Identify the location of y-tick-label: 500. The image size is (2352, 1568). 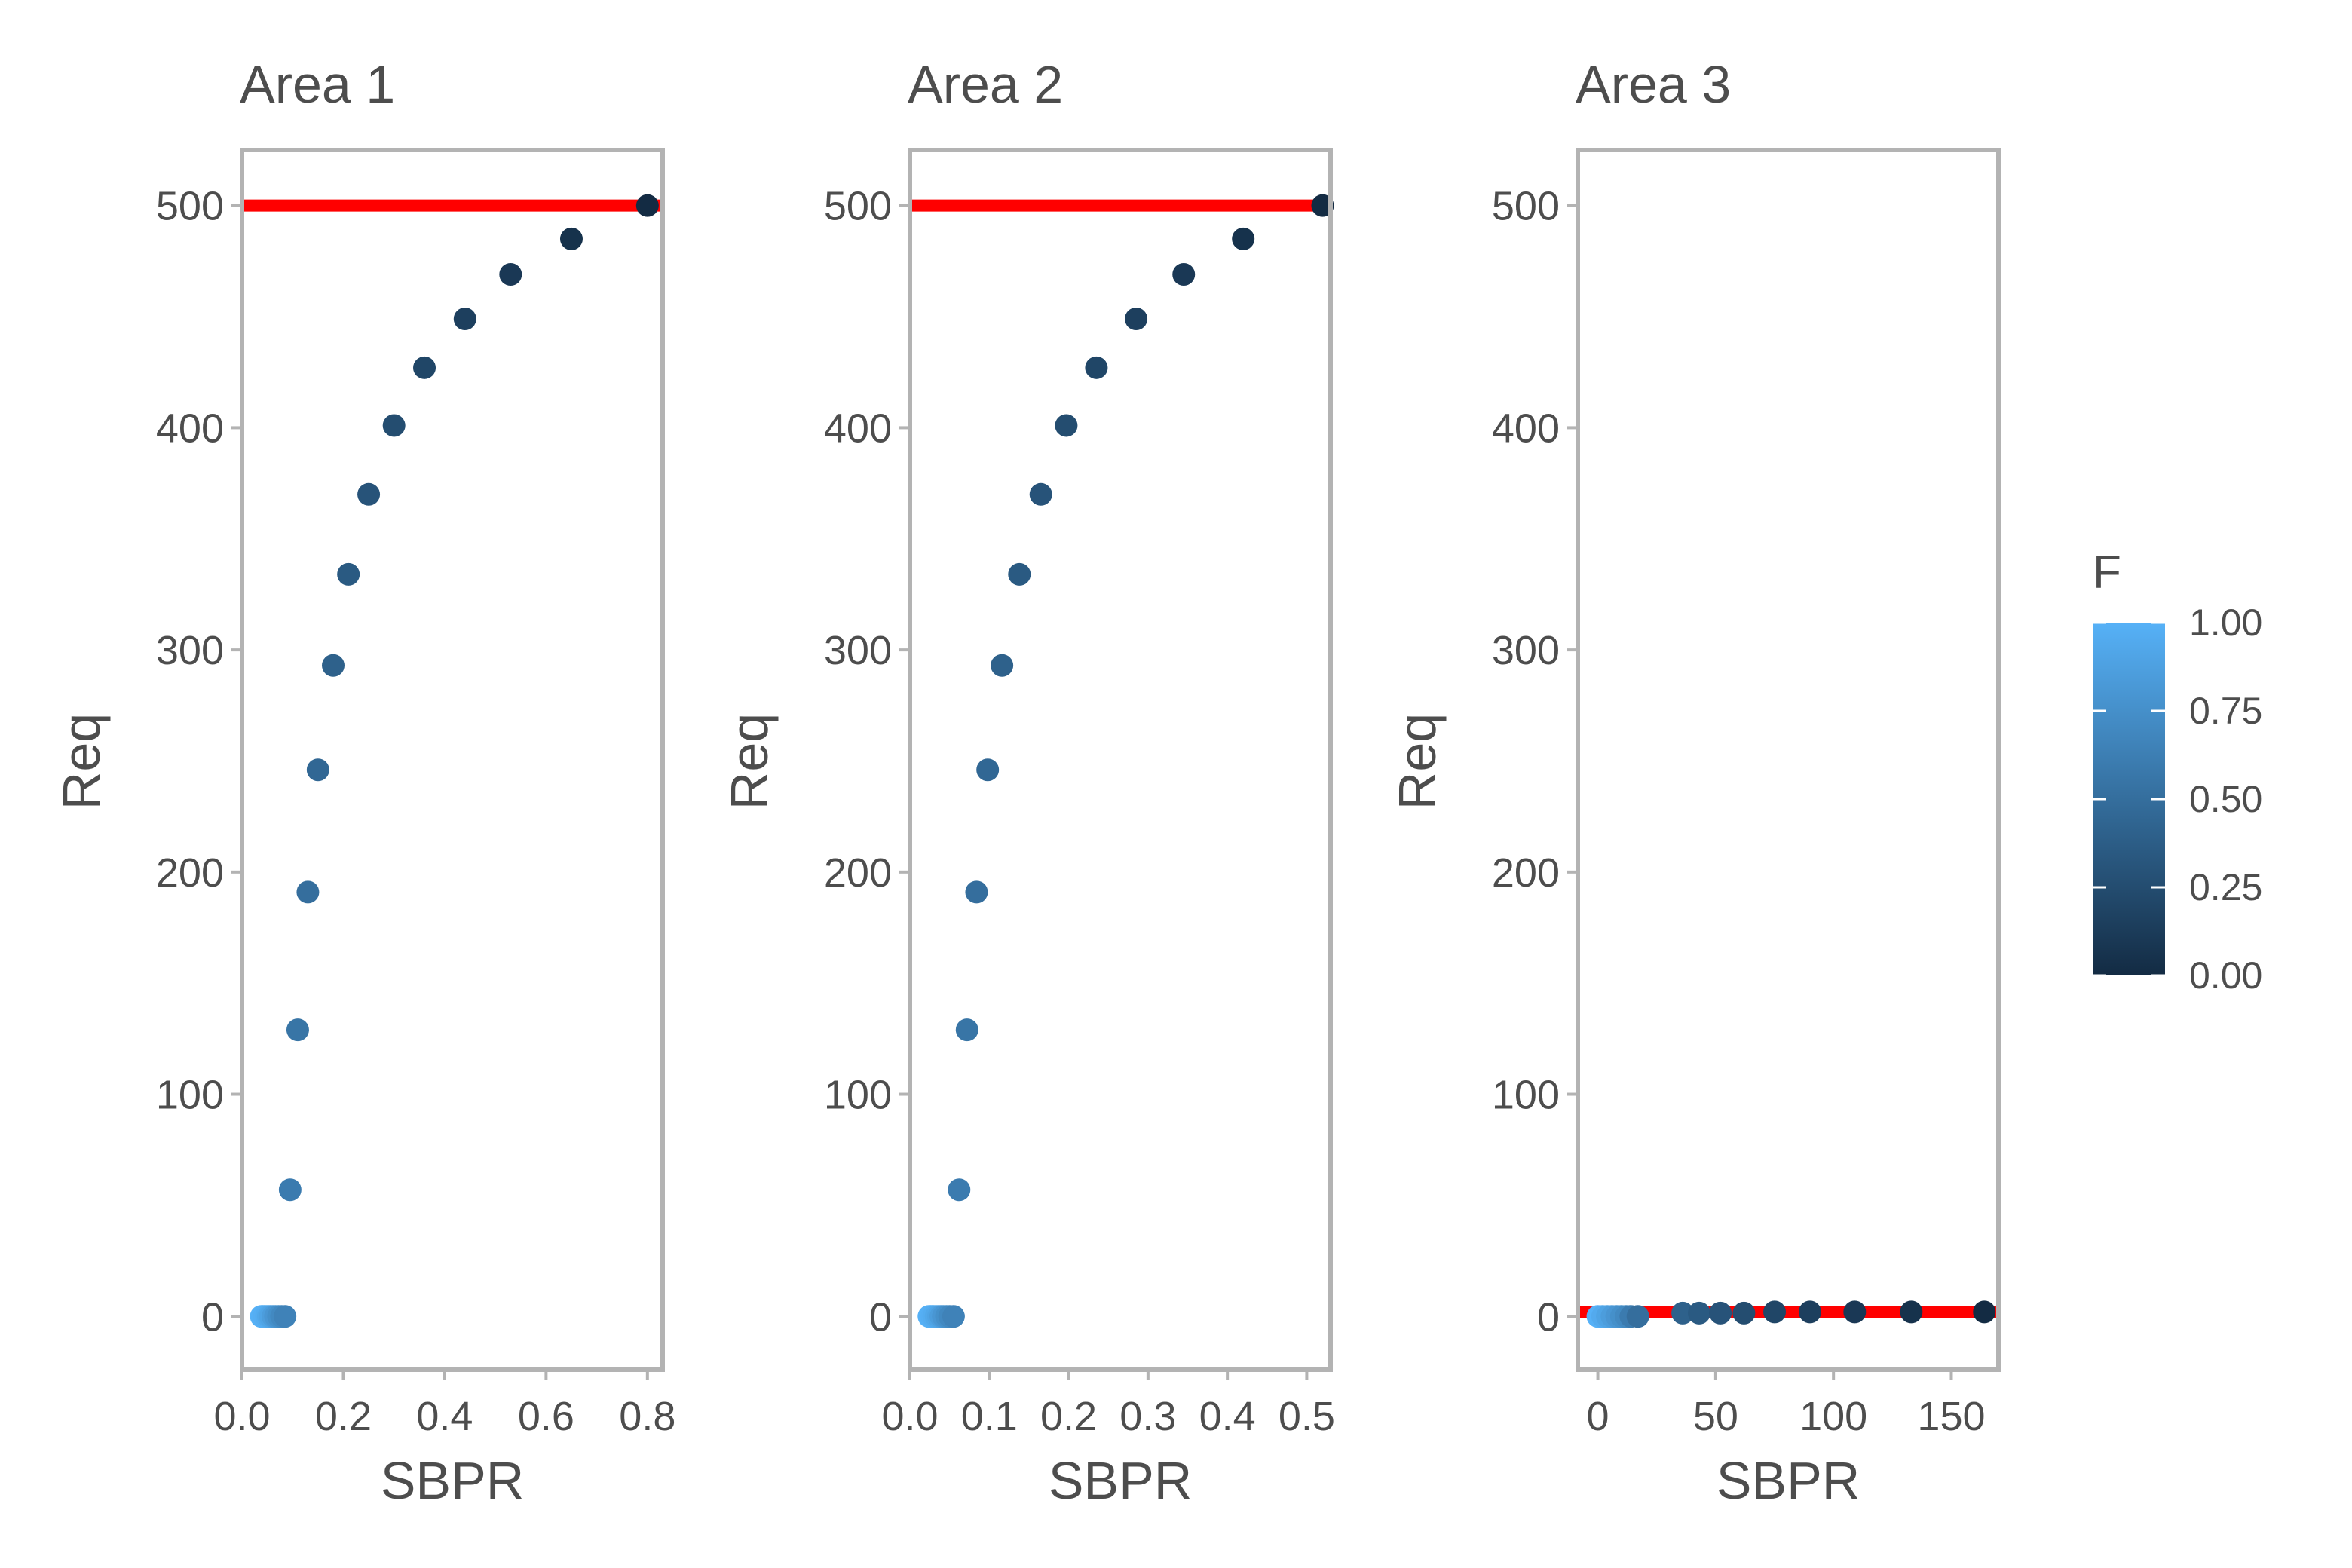
(858, 206).